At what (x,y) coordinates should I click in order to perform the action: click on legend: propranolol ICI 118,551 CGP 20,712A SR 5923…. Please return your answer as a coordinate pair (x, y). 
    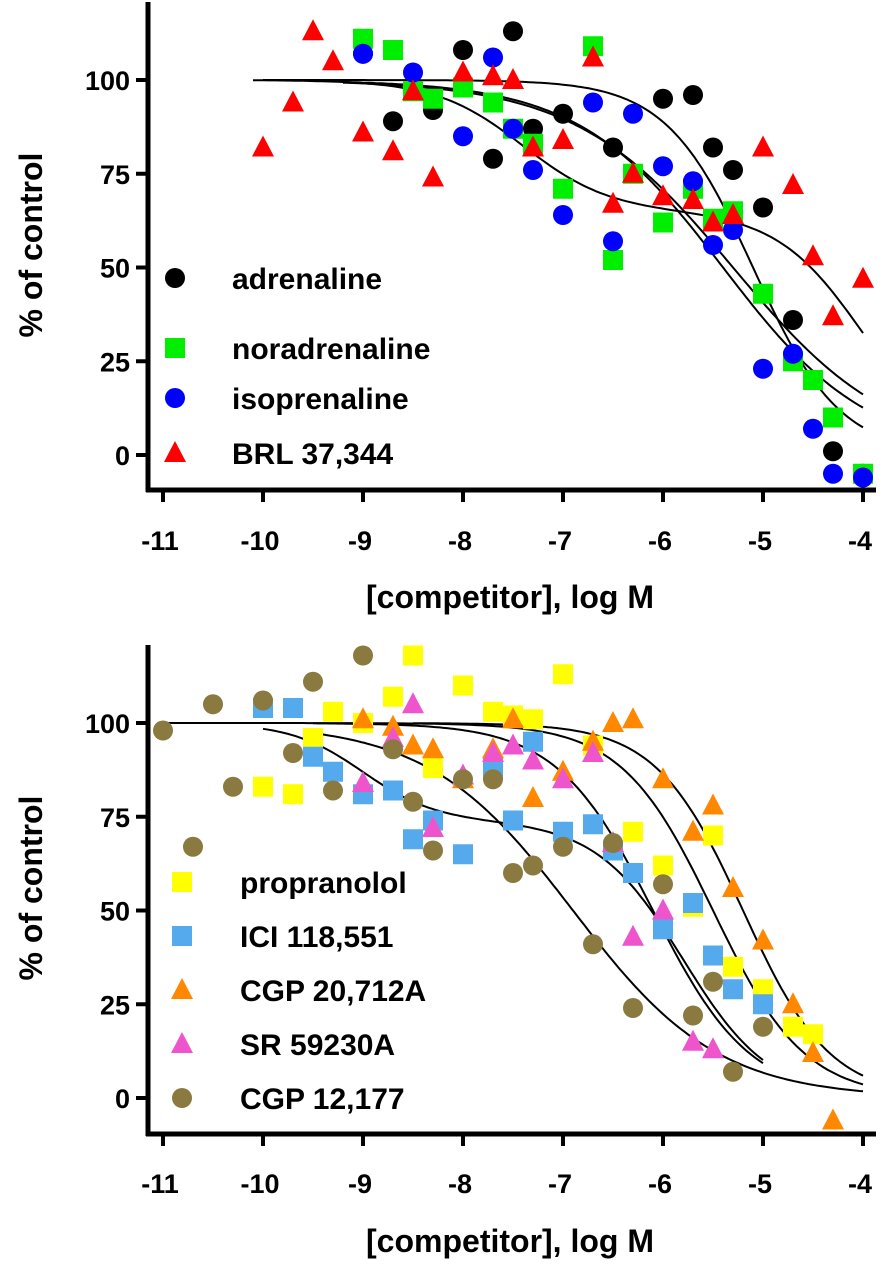
    Looking at the image, I should click on (298, 991).